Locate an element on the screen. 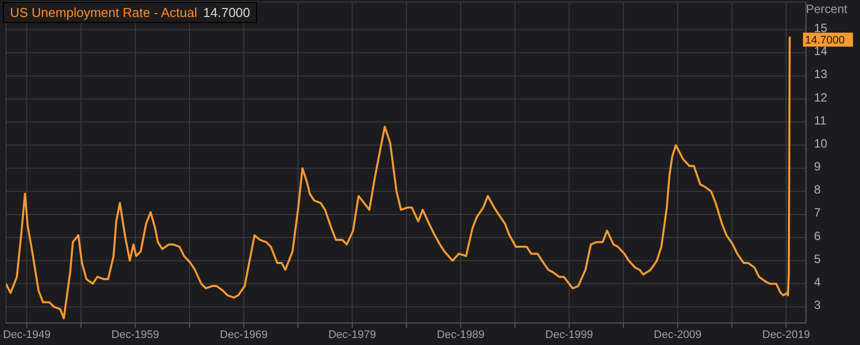 Image resolution: width=860 pixels, height=345 pixels. x-tick-label: Dec-1979 is located at coordinates (352, 334).